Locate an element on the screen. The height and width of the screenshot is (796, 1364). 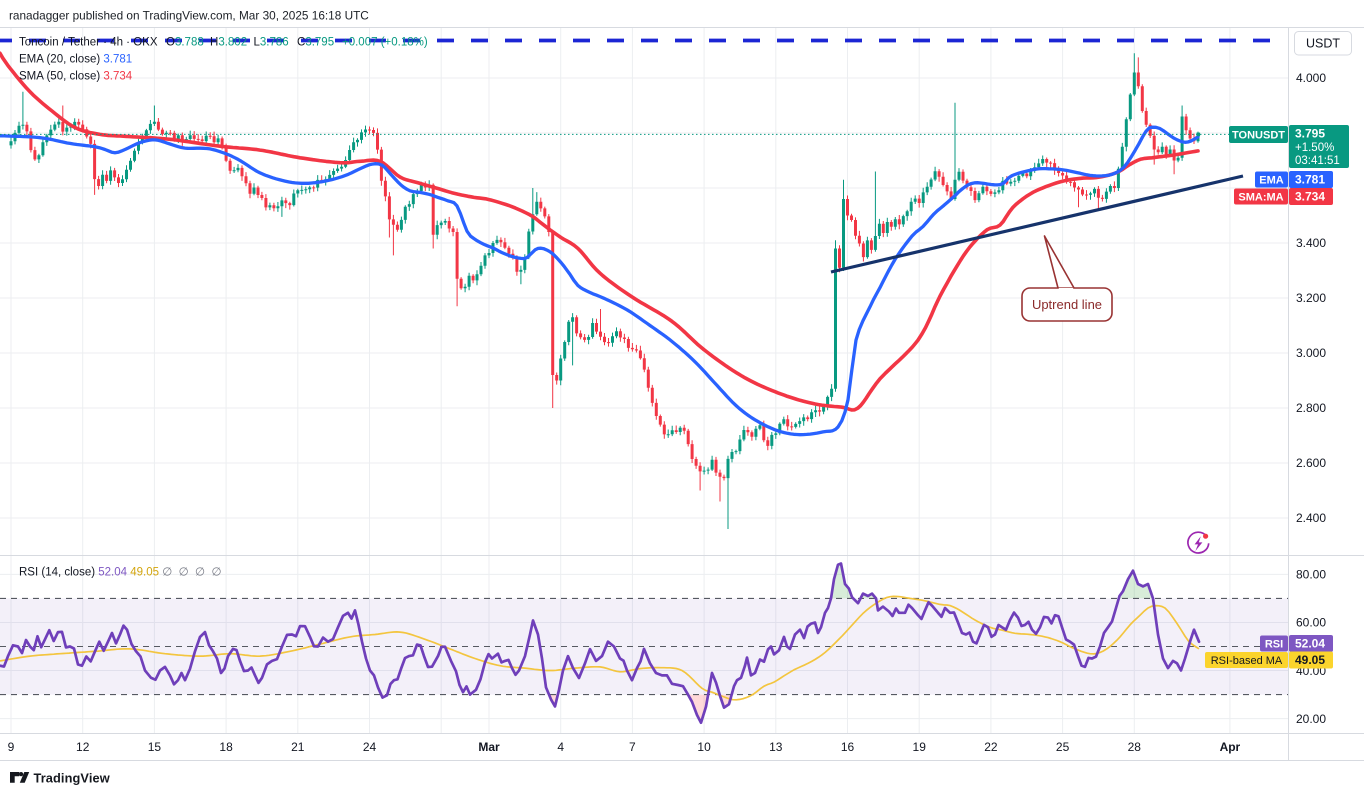
svg-text: TradingView is located at coordinates (72, 778).